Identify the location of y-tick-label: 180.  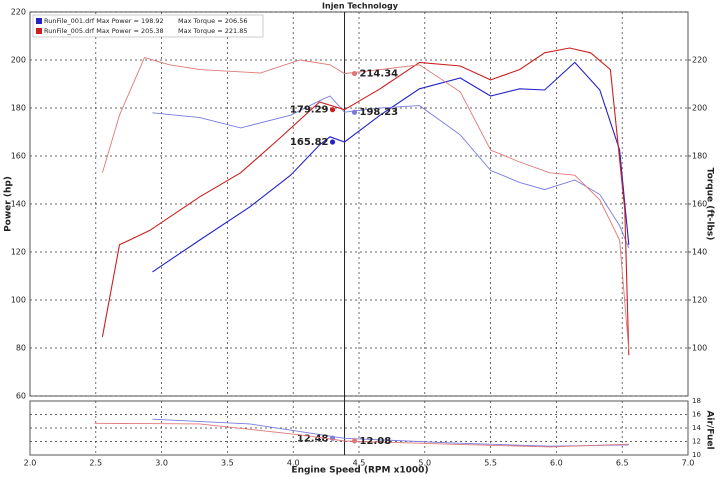
(18, 108).